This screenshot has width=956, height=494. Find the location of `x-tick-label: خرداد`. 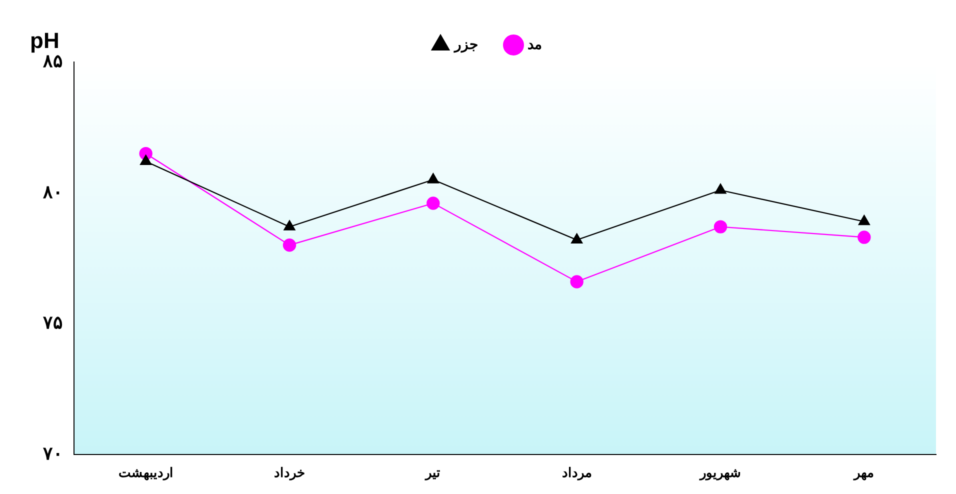

x-tick-label: خرداد is located at coordinates (289, 472).